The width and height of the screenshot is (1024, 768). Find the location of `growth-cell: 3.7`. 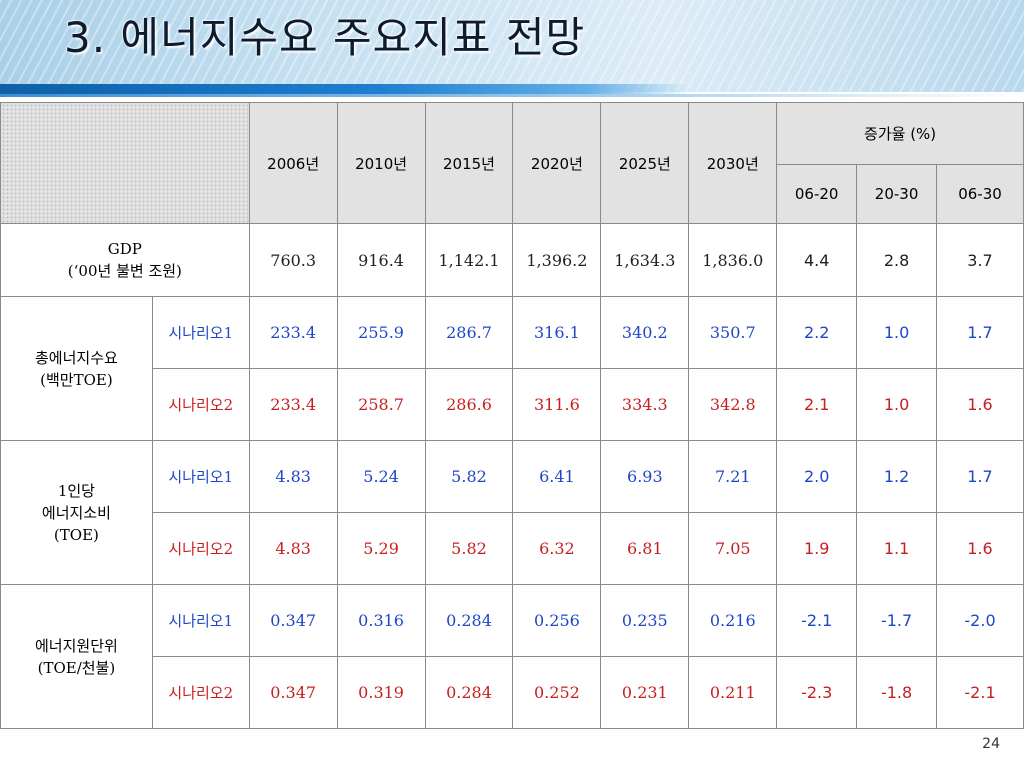

growth-cell: 3.7 is located at coordinates (980, 260).